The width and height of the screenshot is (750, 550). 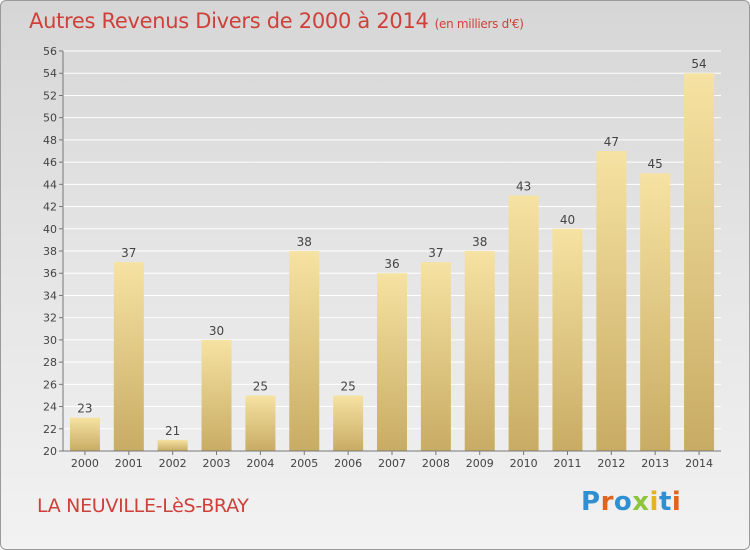 I want to click on x-tick-label: 2011, so click(x=567, y=463).